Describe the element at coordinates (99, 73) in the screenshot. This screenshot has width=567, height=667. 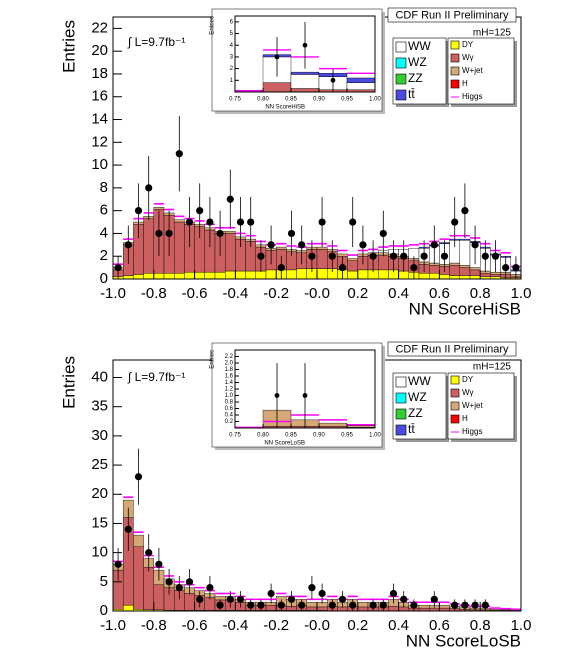
I see `y-tick-label: 18` at that location.